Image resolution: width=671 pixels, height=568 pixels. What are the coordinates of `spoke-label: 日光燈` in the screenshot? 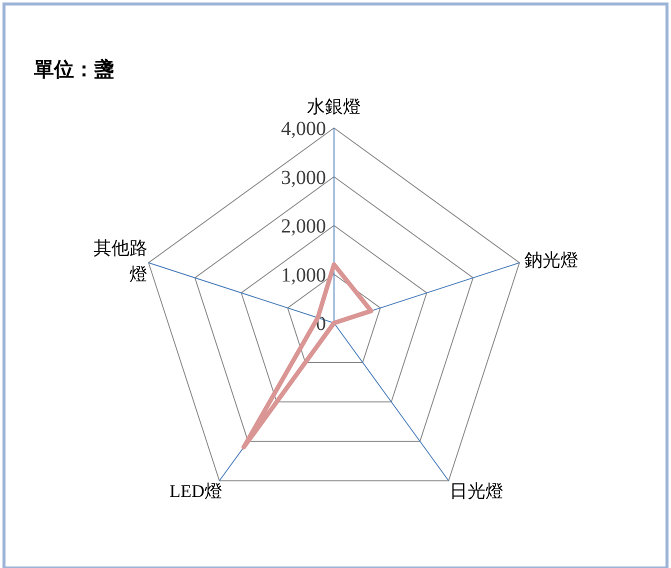 It's located at (476, 491).